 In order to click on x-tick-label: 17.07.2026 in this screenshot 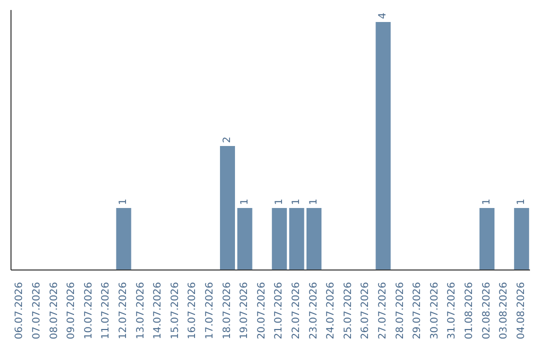, I will do `click(210, 311)`.